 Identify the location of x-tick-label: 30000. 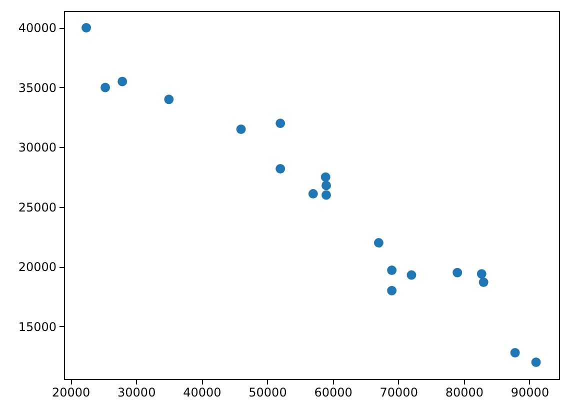
(137, 393).